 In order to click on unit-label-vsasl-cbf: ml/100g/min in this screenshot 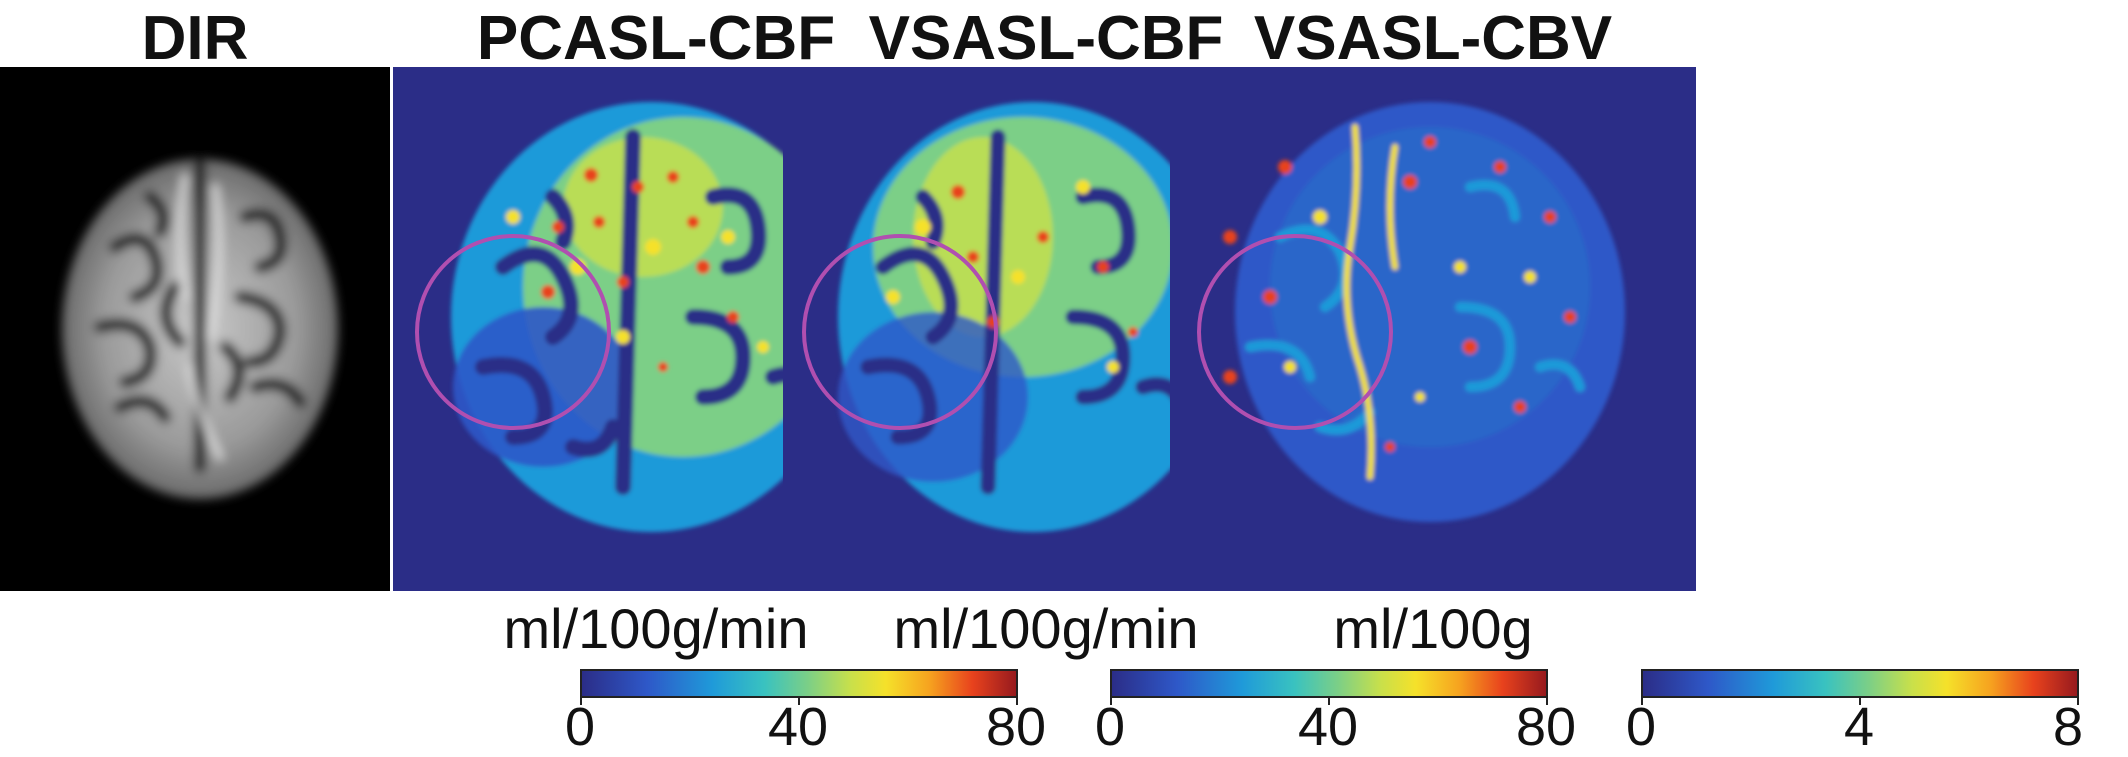, I will do `click(1046, 628)`.